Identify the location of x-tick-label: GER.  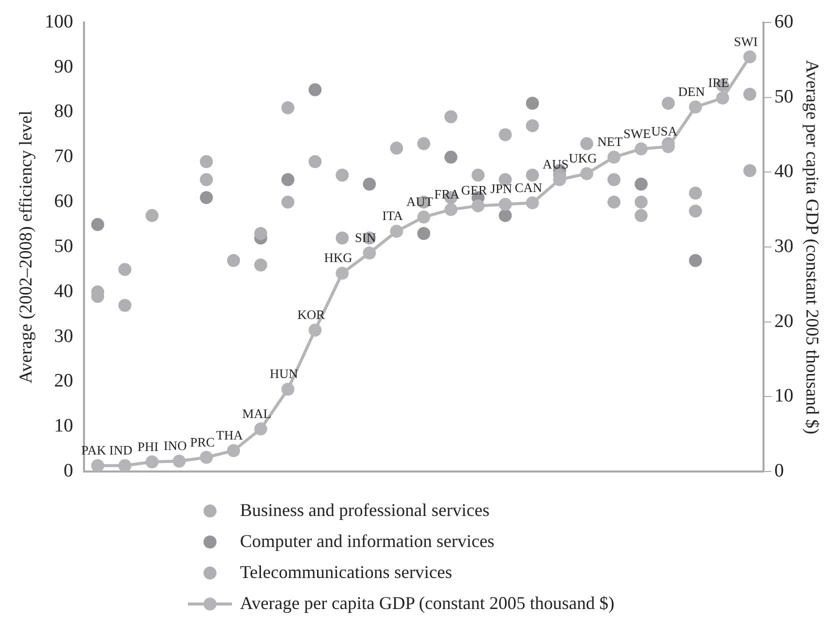
(474, 190).